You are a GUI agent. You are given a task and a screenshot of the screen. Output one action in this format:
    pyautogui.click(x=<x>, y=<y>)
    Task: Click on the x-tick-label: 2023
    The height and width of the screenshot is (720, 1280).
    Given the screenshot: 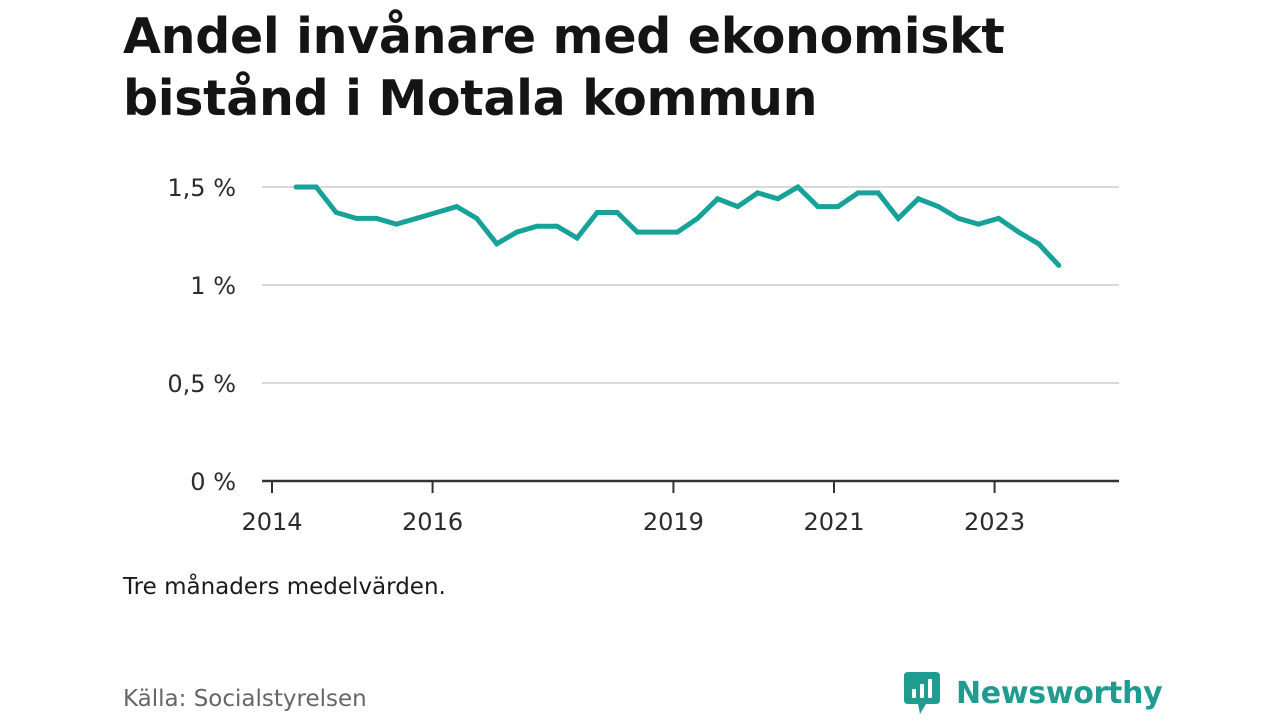 What is the action you would take?
    pyautogui.click(x=994, y=522)
    